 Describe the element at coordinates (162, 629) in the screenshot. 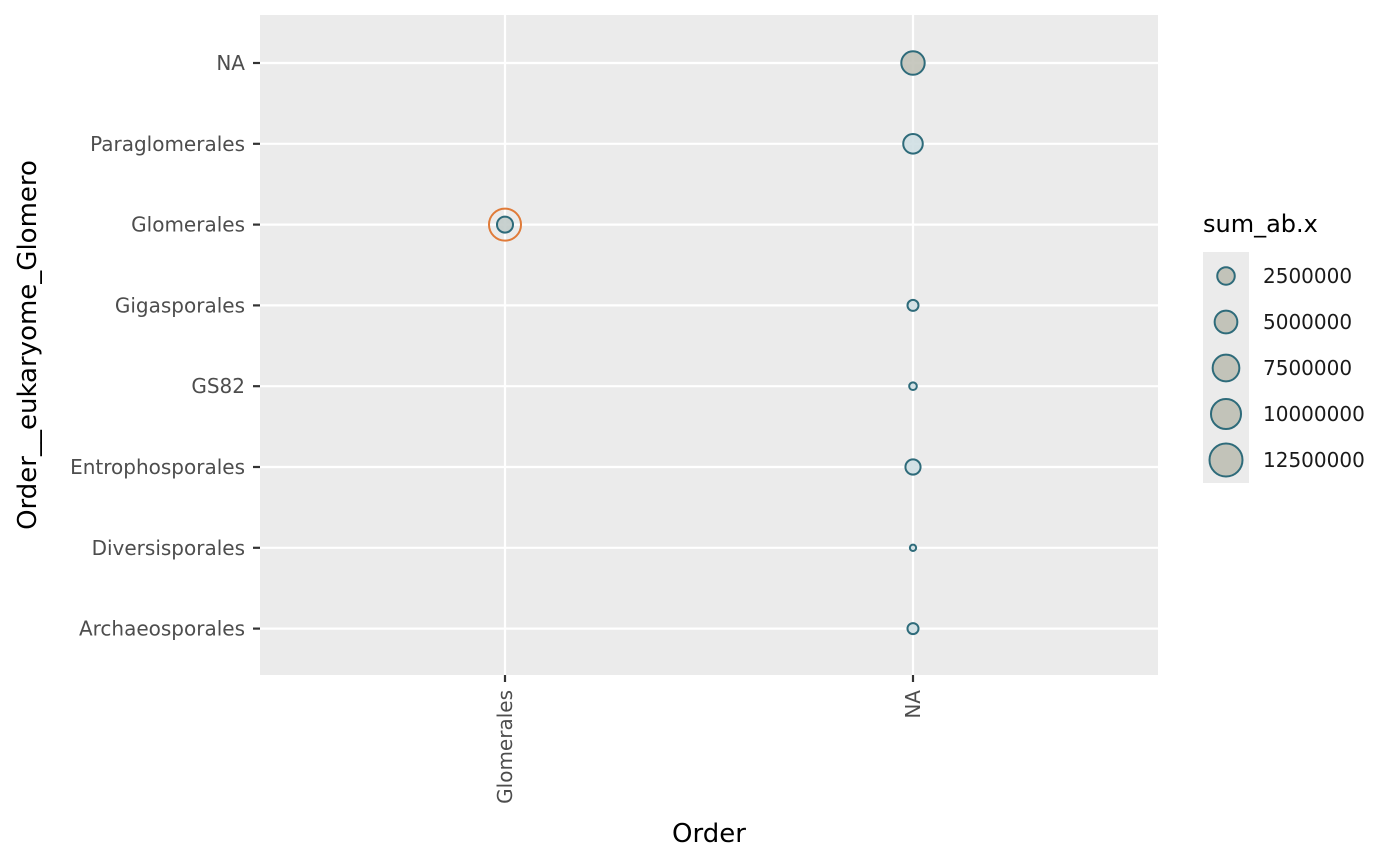

I see `y-tick-label: Archaeosporales` at that location.